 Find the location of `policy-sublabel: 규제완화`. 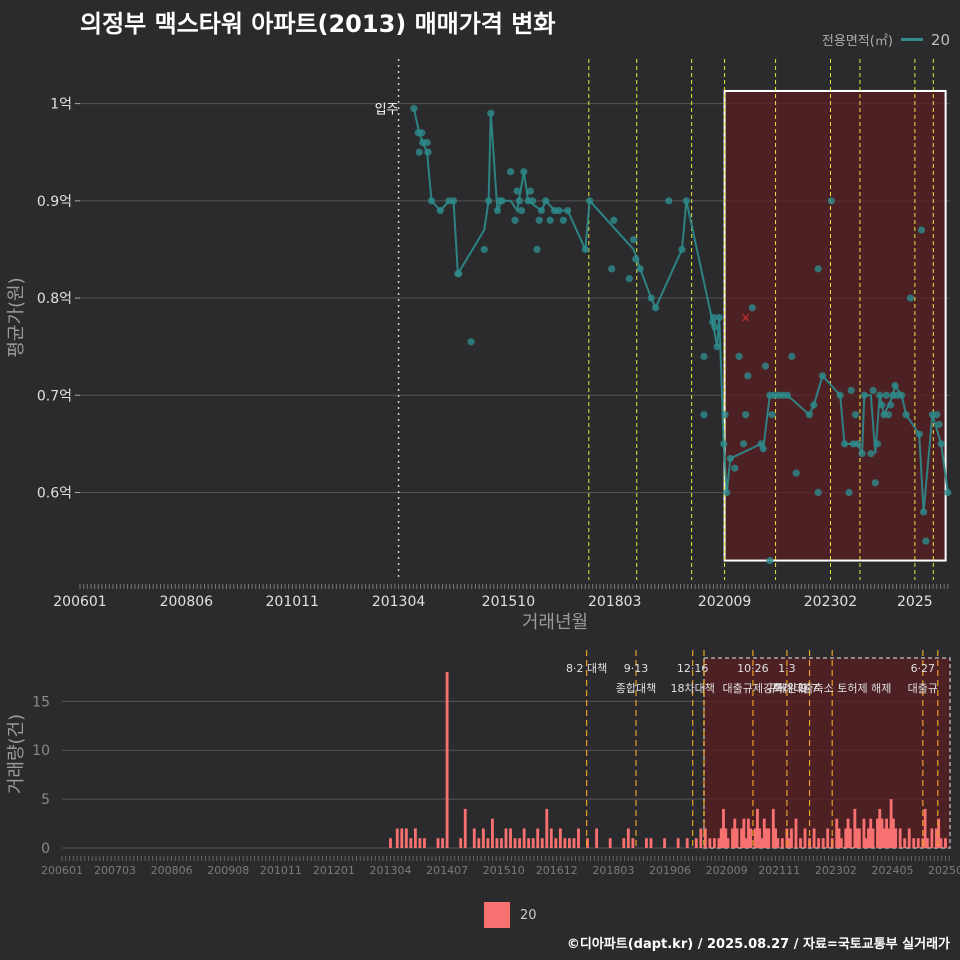

policy-sublabel: 규제완화 is located at coordinates (787, 688).